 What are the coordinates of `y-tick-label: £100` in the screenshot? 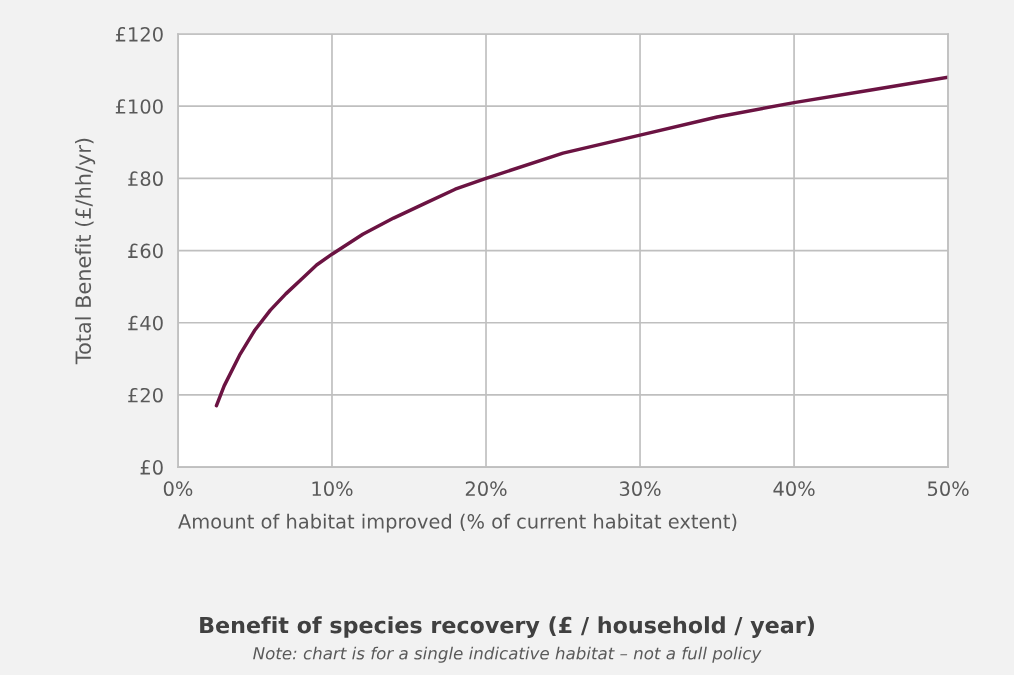 It's located at (139, 106).